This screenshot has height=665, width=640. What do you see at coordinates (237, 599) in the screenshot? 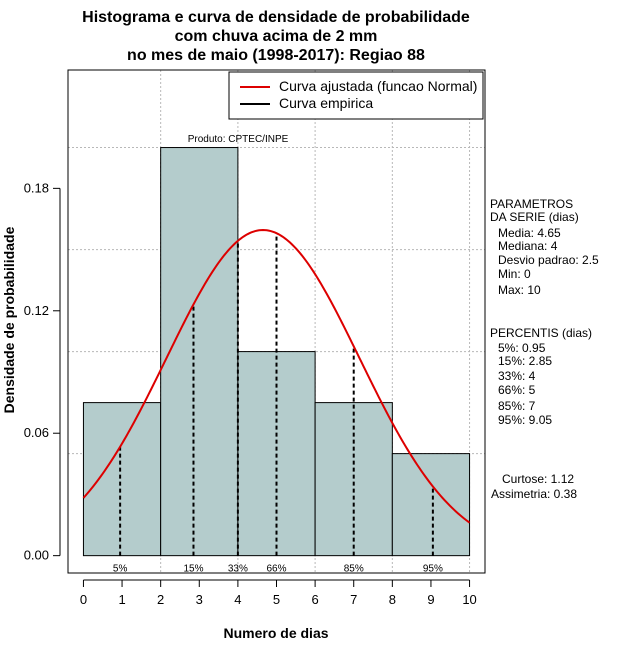
I see `x-tick-label-4: 4` at bounding box center [237, 599].